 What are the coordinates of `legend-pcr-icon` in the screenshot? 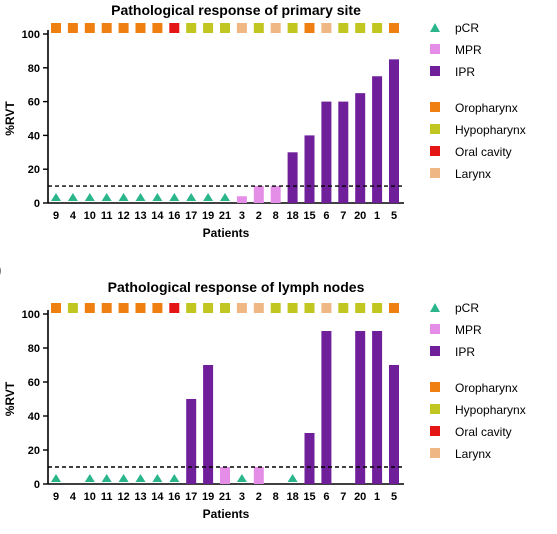 It's located at (435, 27).